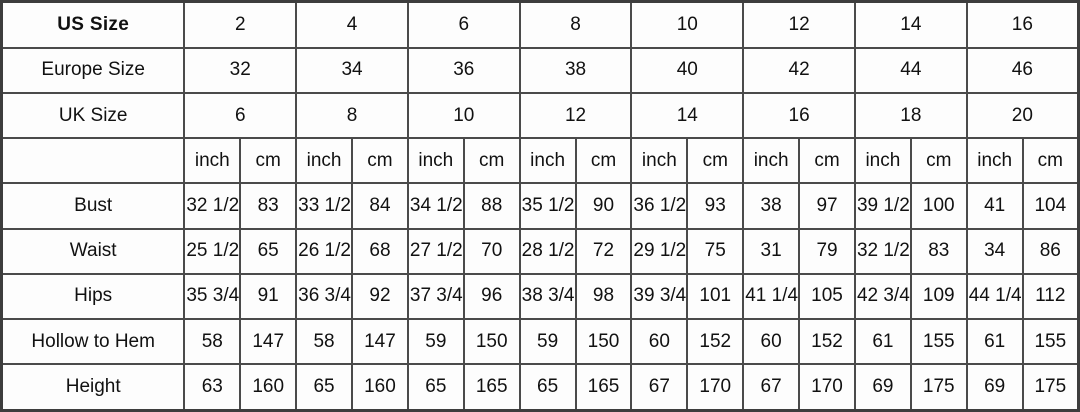 Image resolution: width=1080 pixels, height=412 pixels. I want to click on cell-bust-6-inch: 39 1/2, so click(882, 206).